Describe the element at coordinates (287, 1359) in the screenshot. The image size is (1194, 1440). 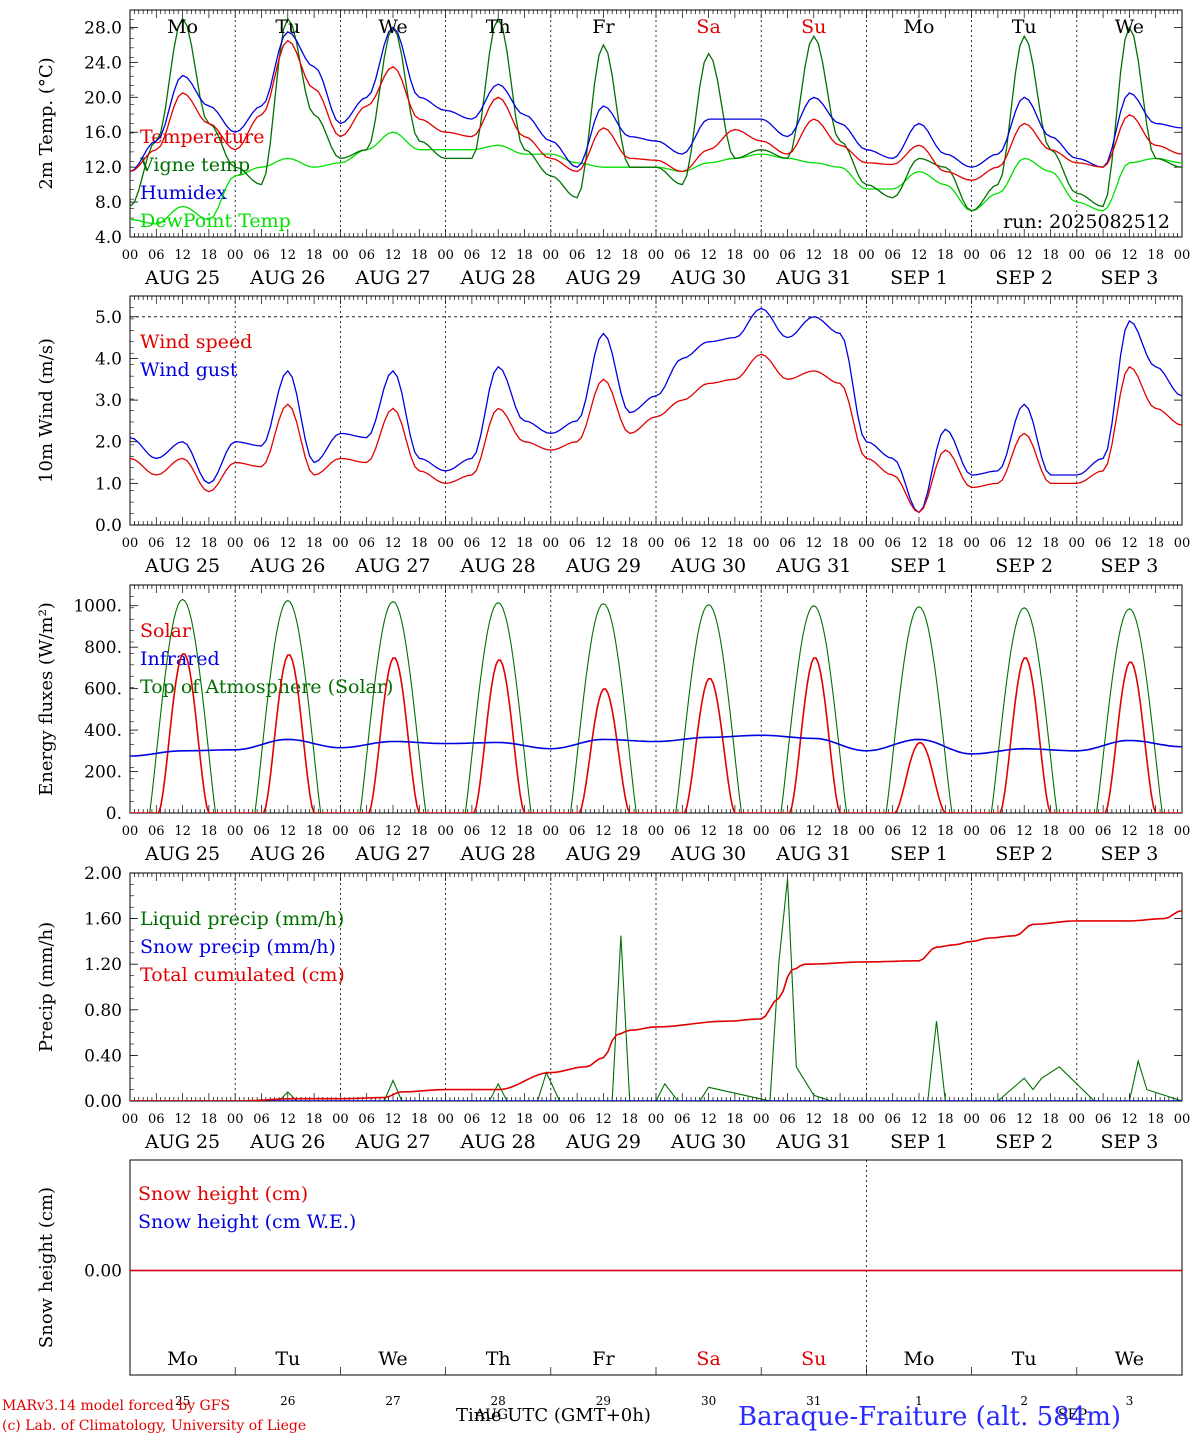
I see `day-of-week-label-bottom: Tu` at that location.